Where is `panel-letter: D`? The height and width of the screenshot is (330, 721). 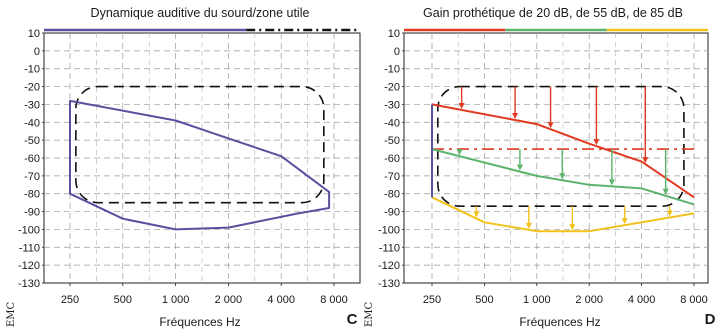
panel-letter: D is located at coordinates (710, 319).